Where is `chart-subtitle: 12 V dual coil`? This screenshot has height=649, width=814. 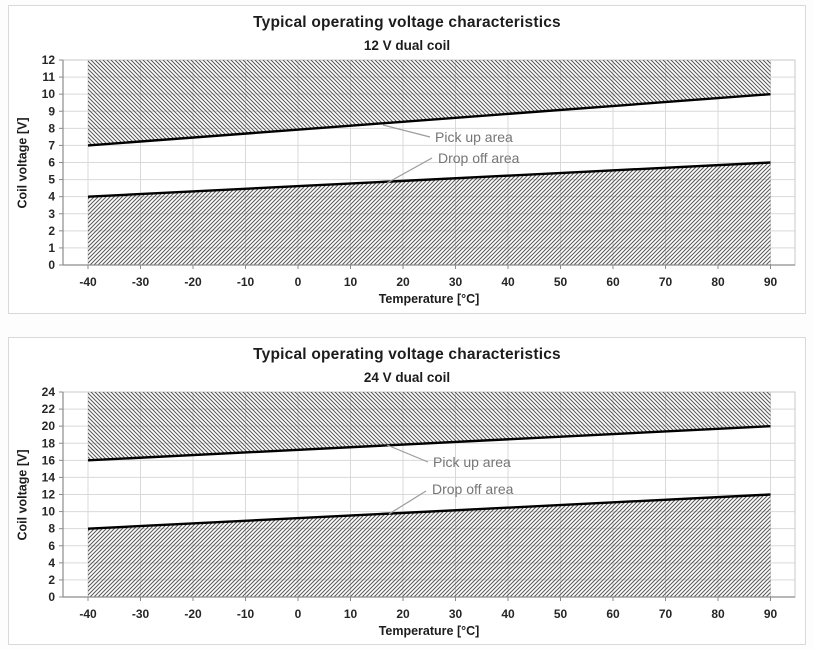 chart-subtitle: 12 V dual coil is located at coordinates (407, 45).